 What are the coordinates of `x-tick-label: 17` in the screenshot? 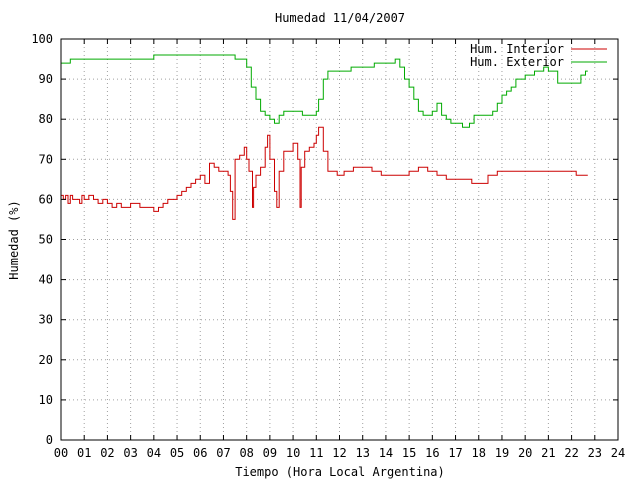 It's located at (455, 453).